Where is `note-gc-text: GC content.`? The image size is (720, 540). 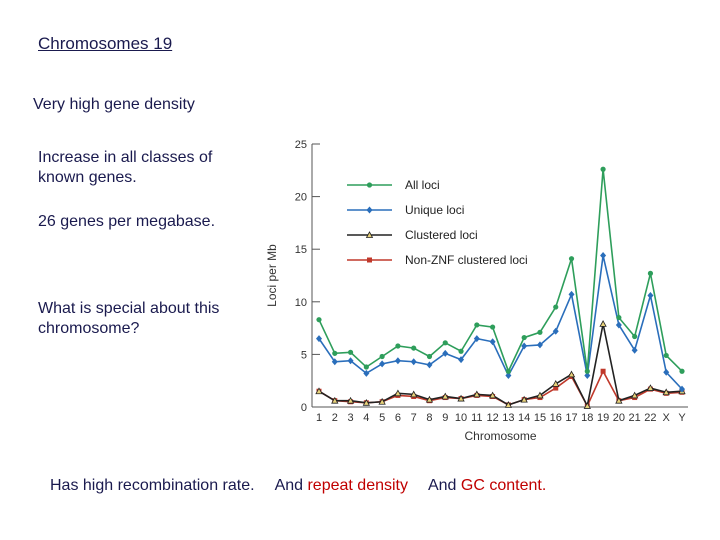 note-gc-text: GC content. is located at coordinates (501, 485).